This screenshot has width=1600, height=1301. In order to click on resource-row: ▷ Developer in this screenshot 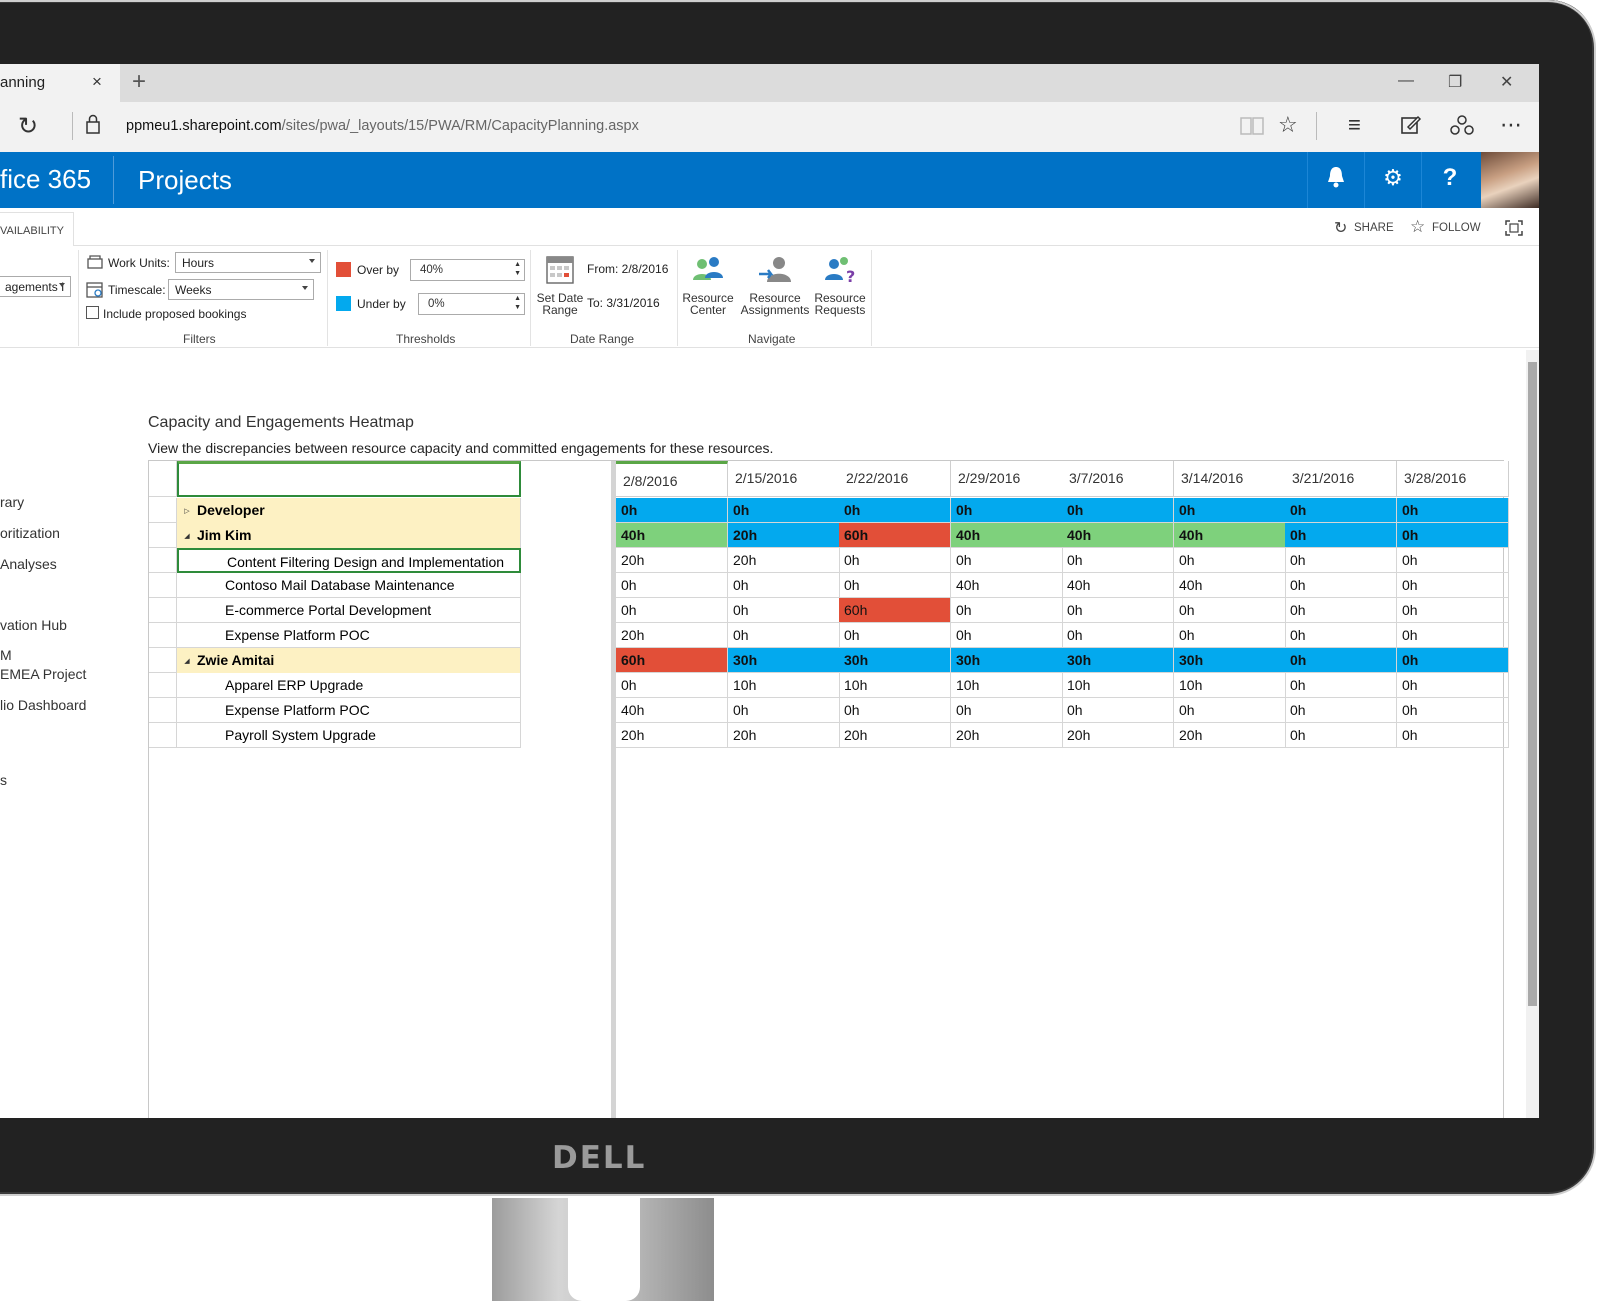, I will do `click(335, 510)`.